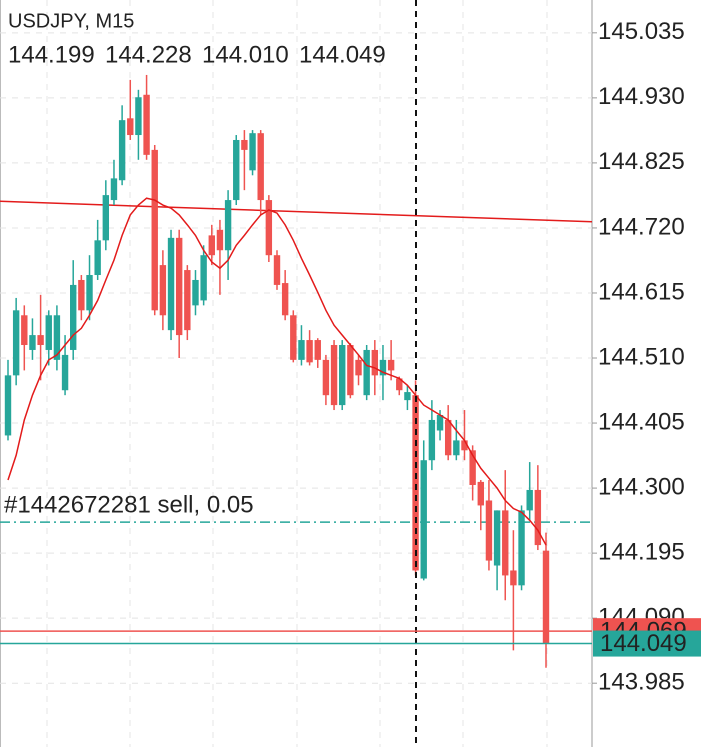 This screenshot has height=747, width=720. What do you see at coordinates (641, 486) in the screenshot?
I see `y-tick-label: 144.300` at bounding box center [641, 486].